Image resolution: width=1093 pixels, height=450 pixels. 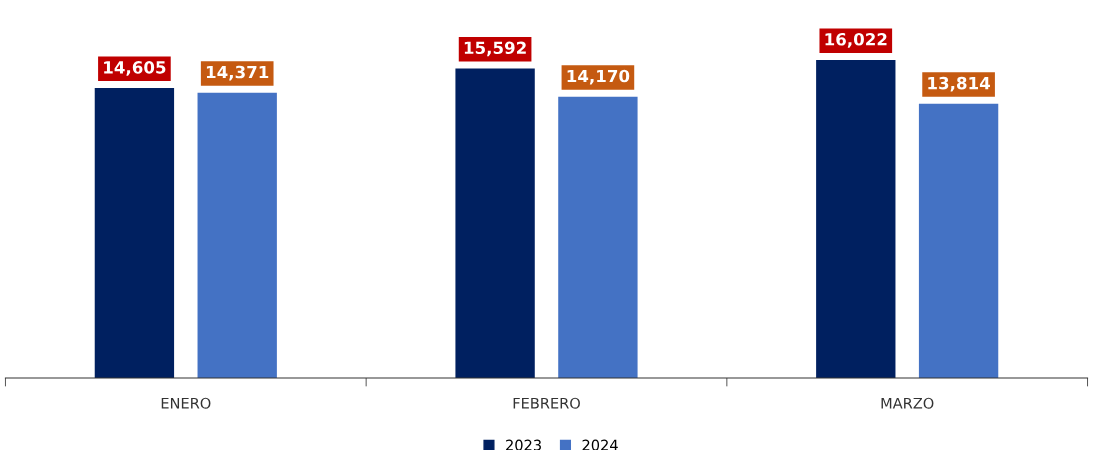 What do you see at coordinates (959, 84) in the screenshot?
I see `data-label: 13,814` at bounding box center [959, 84].